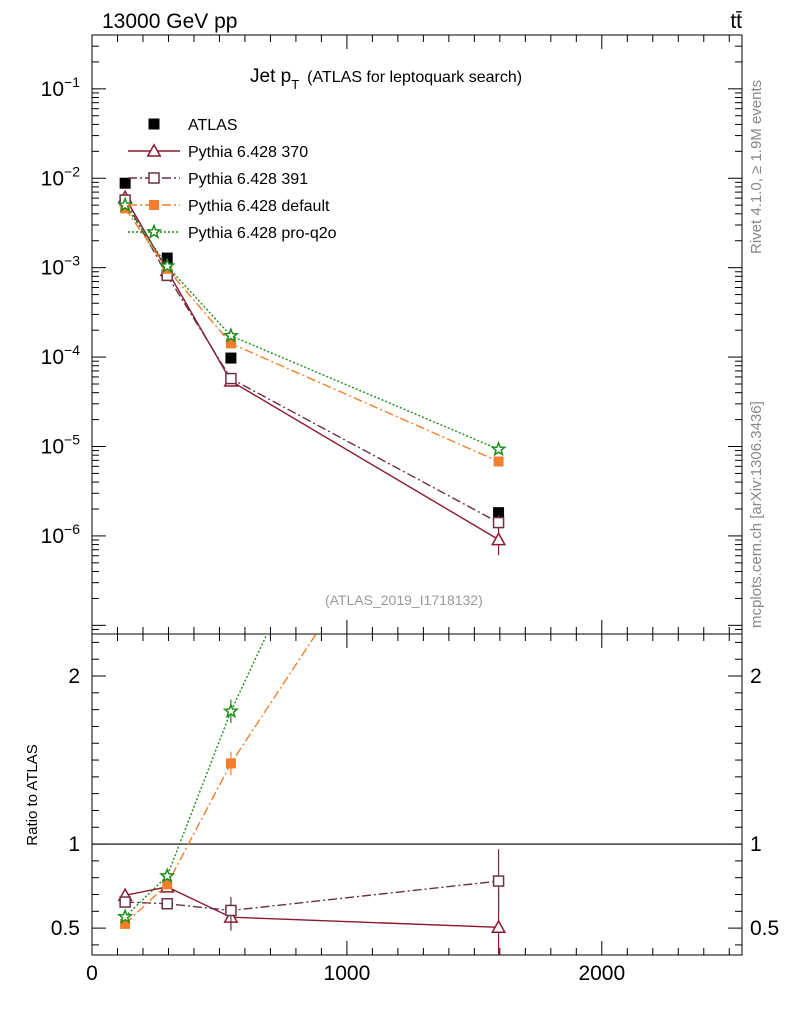  I want to click on y-tick-label: 10⁻¹, so click(61, 87).